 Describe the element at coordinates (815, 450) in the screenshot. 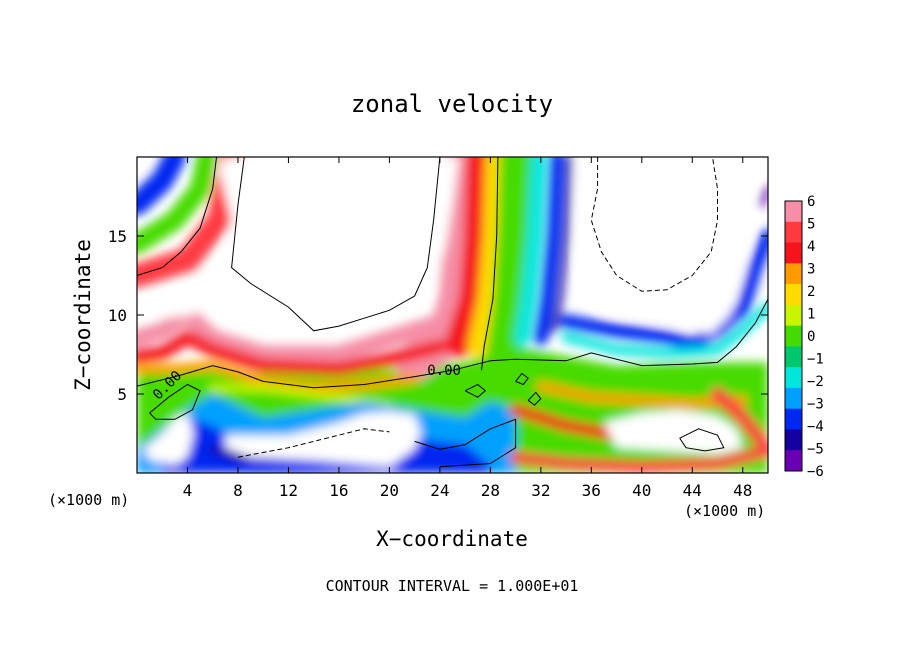

I see `colorbar-label: −5` at that location.